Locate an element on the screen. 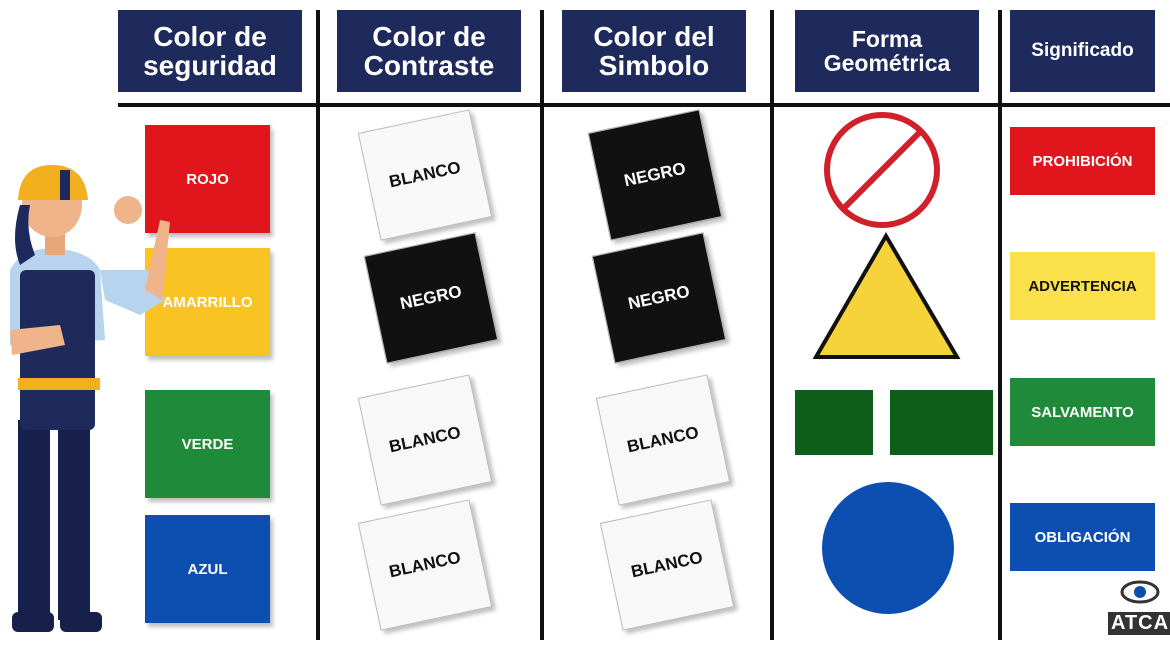 This screenshot has width=1170, height=645. header-line: Simbolo is located at coordinates (654, 65).